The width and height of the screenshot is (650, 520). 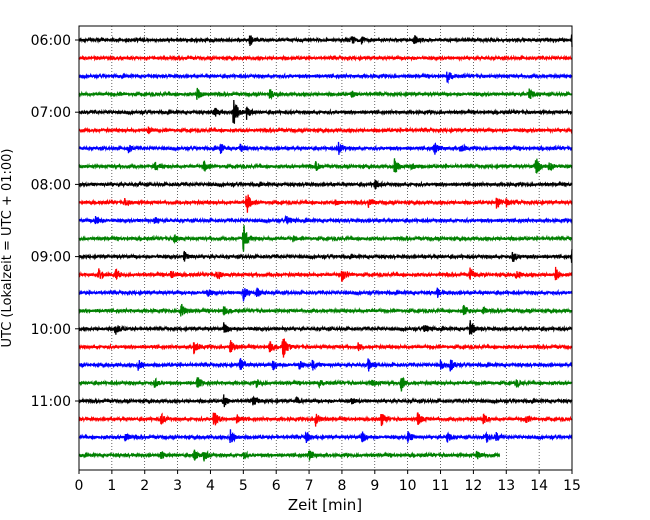 I want to click on x-axis-label: Zeit [min], so click(x=325, y=505).